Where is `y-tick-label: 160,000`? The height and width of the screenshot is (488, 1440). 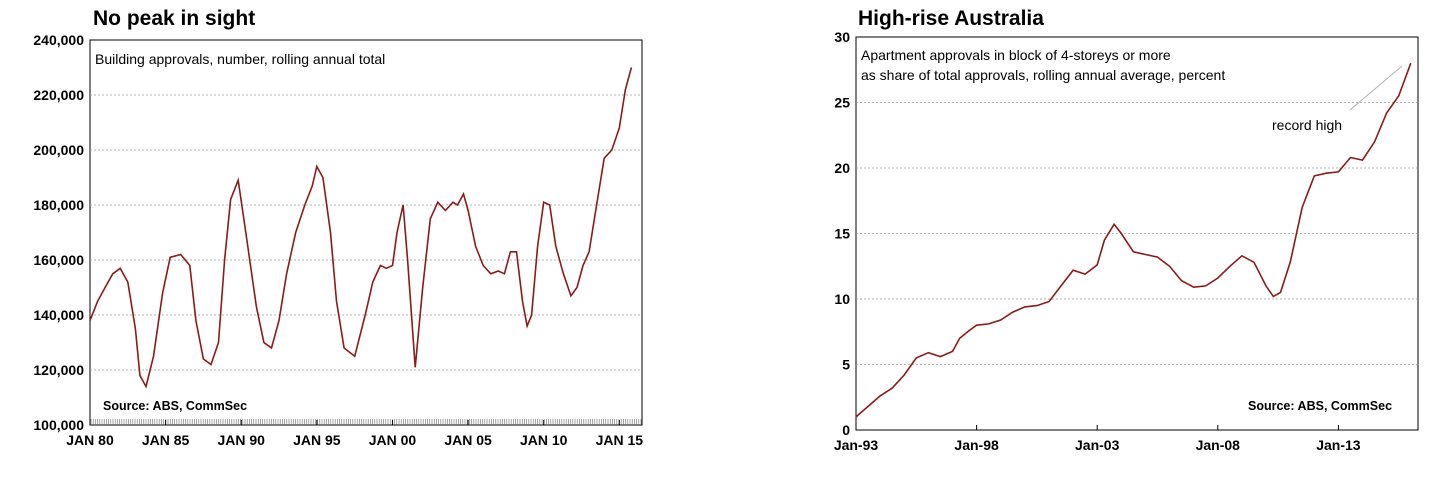 y-tick-label: 160,000 is located at coordinates (58, 260).